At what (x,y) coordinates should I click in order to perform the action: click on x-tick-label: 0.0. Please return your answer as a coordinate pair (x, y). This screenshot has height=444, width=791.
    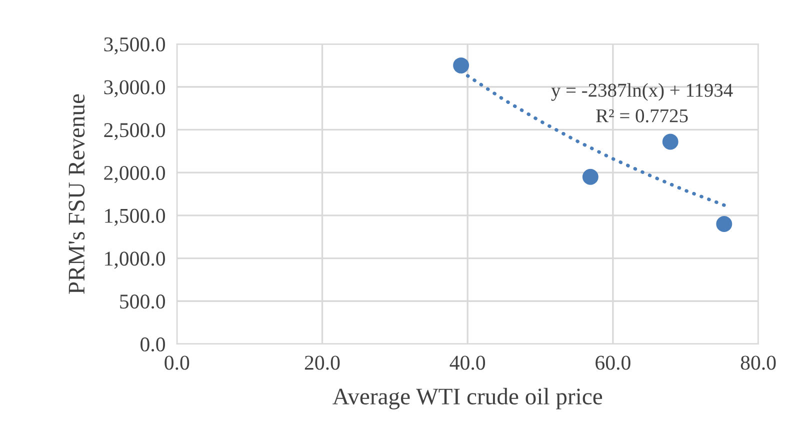
    Looking at the image, I should click on (177, 363).